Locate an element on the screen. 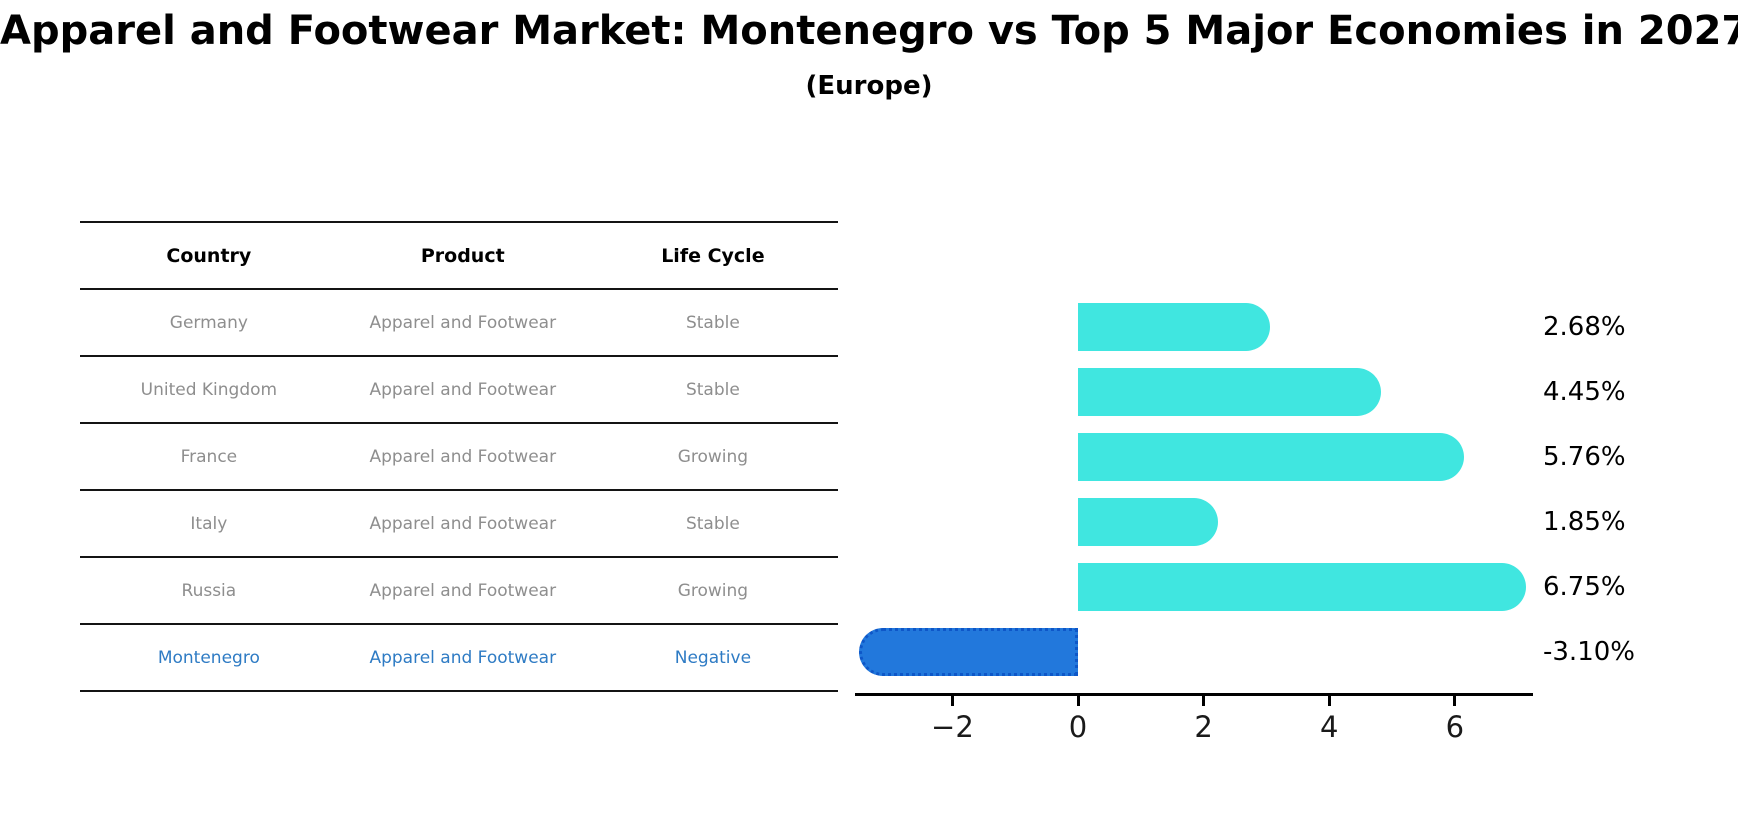 This screenshot has height=823, width=1738. country-cell: France is located at coordinates (209, 456).